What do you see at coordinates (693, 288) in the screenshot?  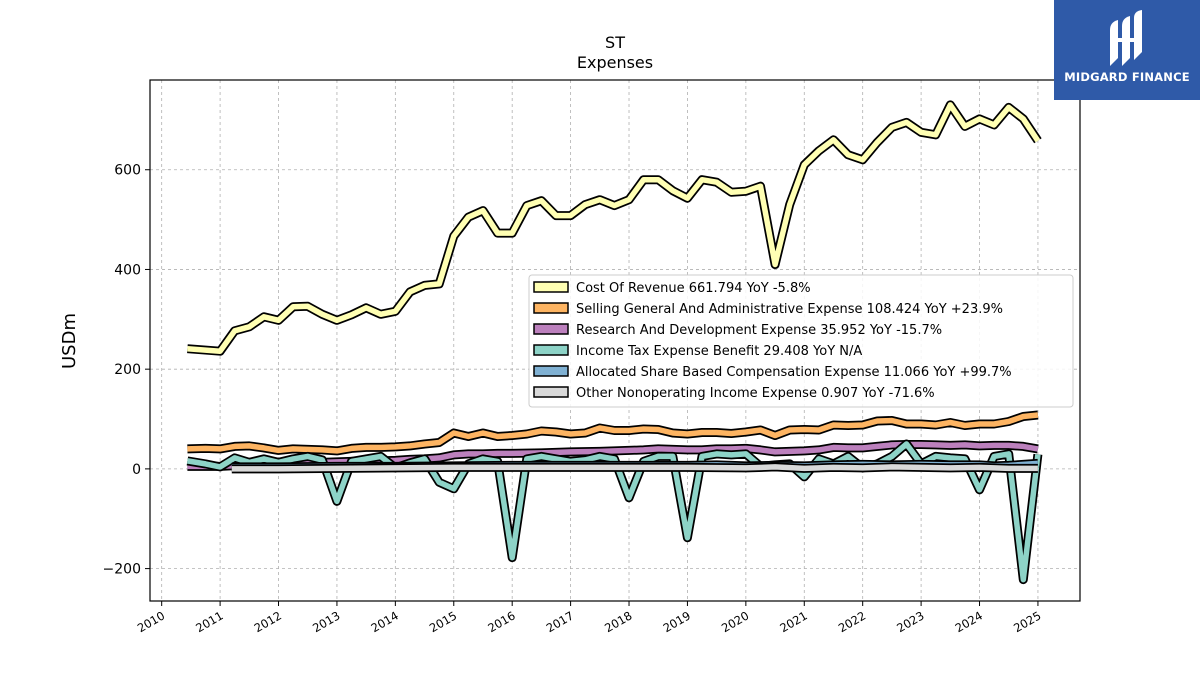 I see `legend-label: Cost Of Revenue 661.794 YoY -5.8%` at bounding box center [693, 288].